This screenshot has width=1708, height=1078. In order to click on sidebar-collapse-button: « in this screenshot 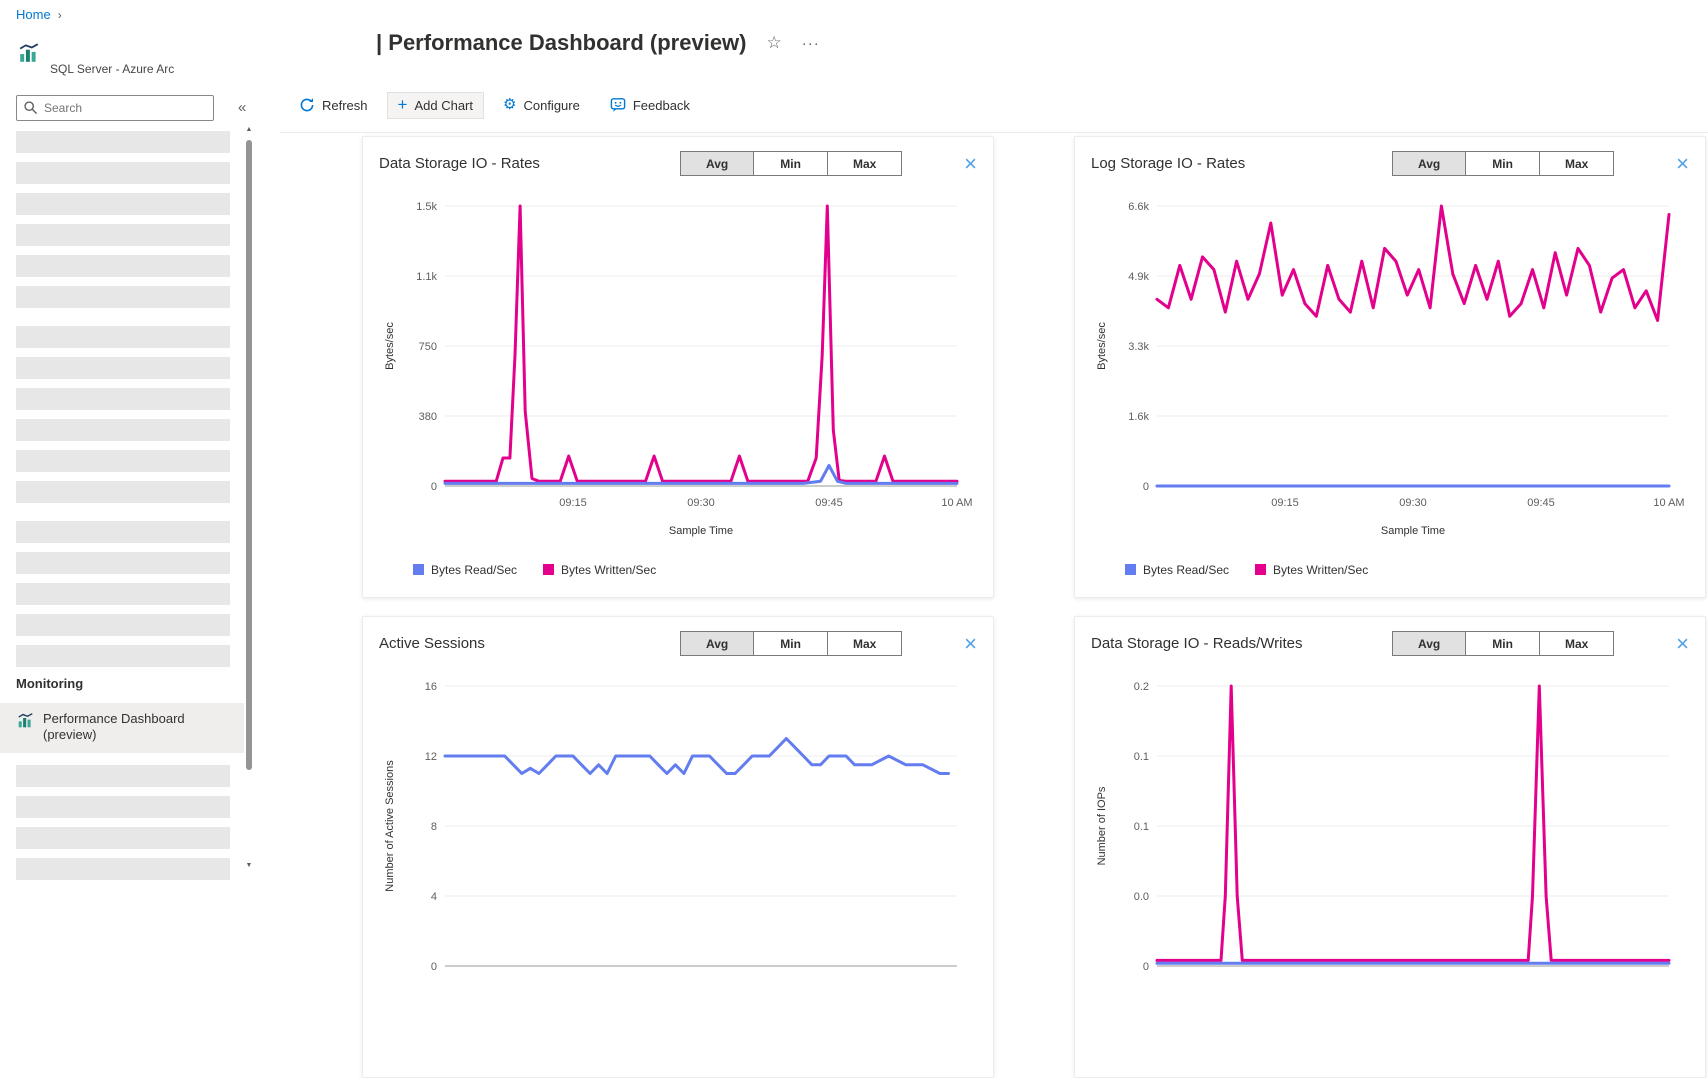, I will do `click(242, 108)`.